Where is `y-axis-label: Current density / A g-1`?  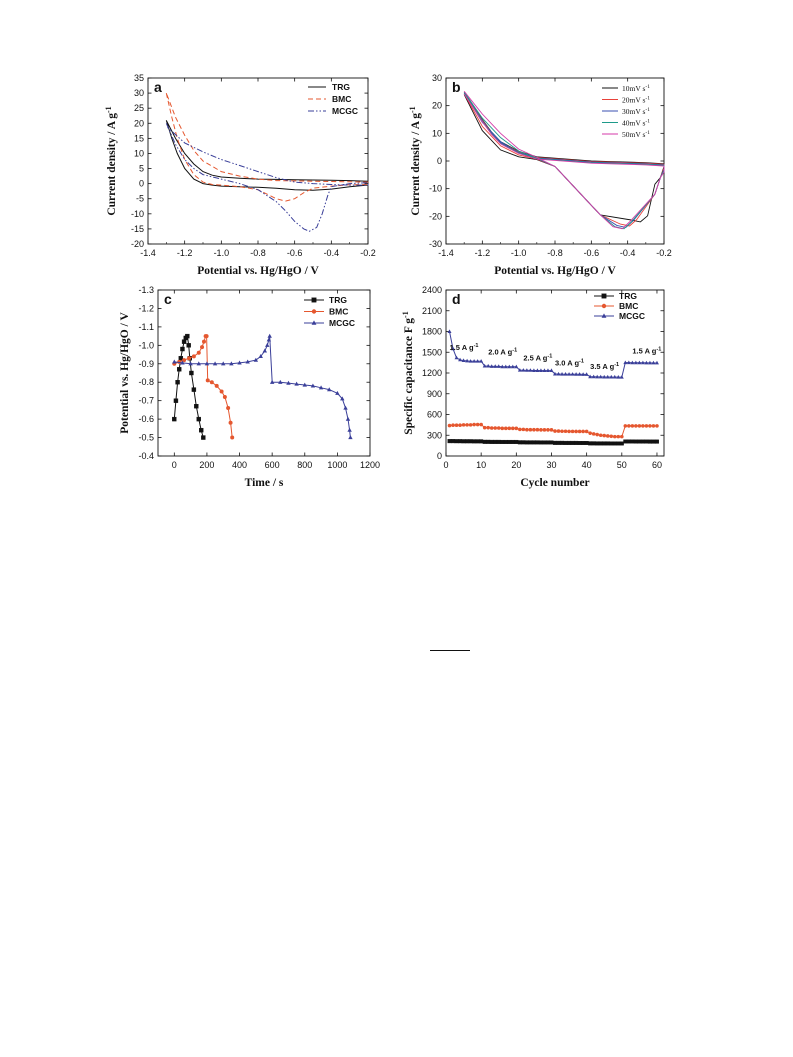
y-axis-label: Current density / A g-1 is located at coordinates (111, 160).